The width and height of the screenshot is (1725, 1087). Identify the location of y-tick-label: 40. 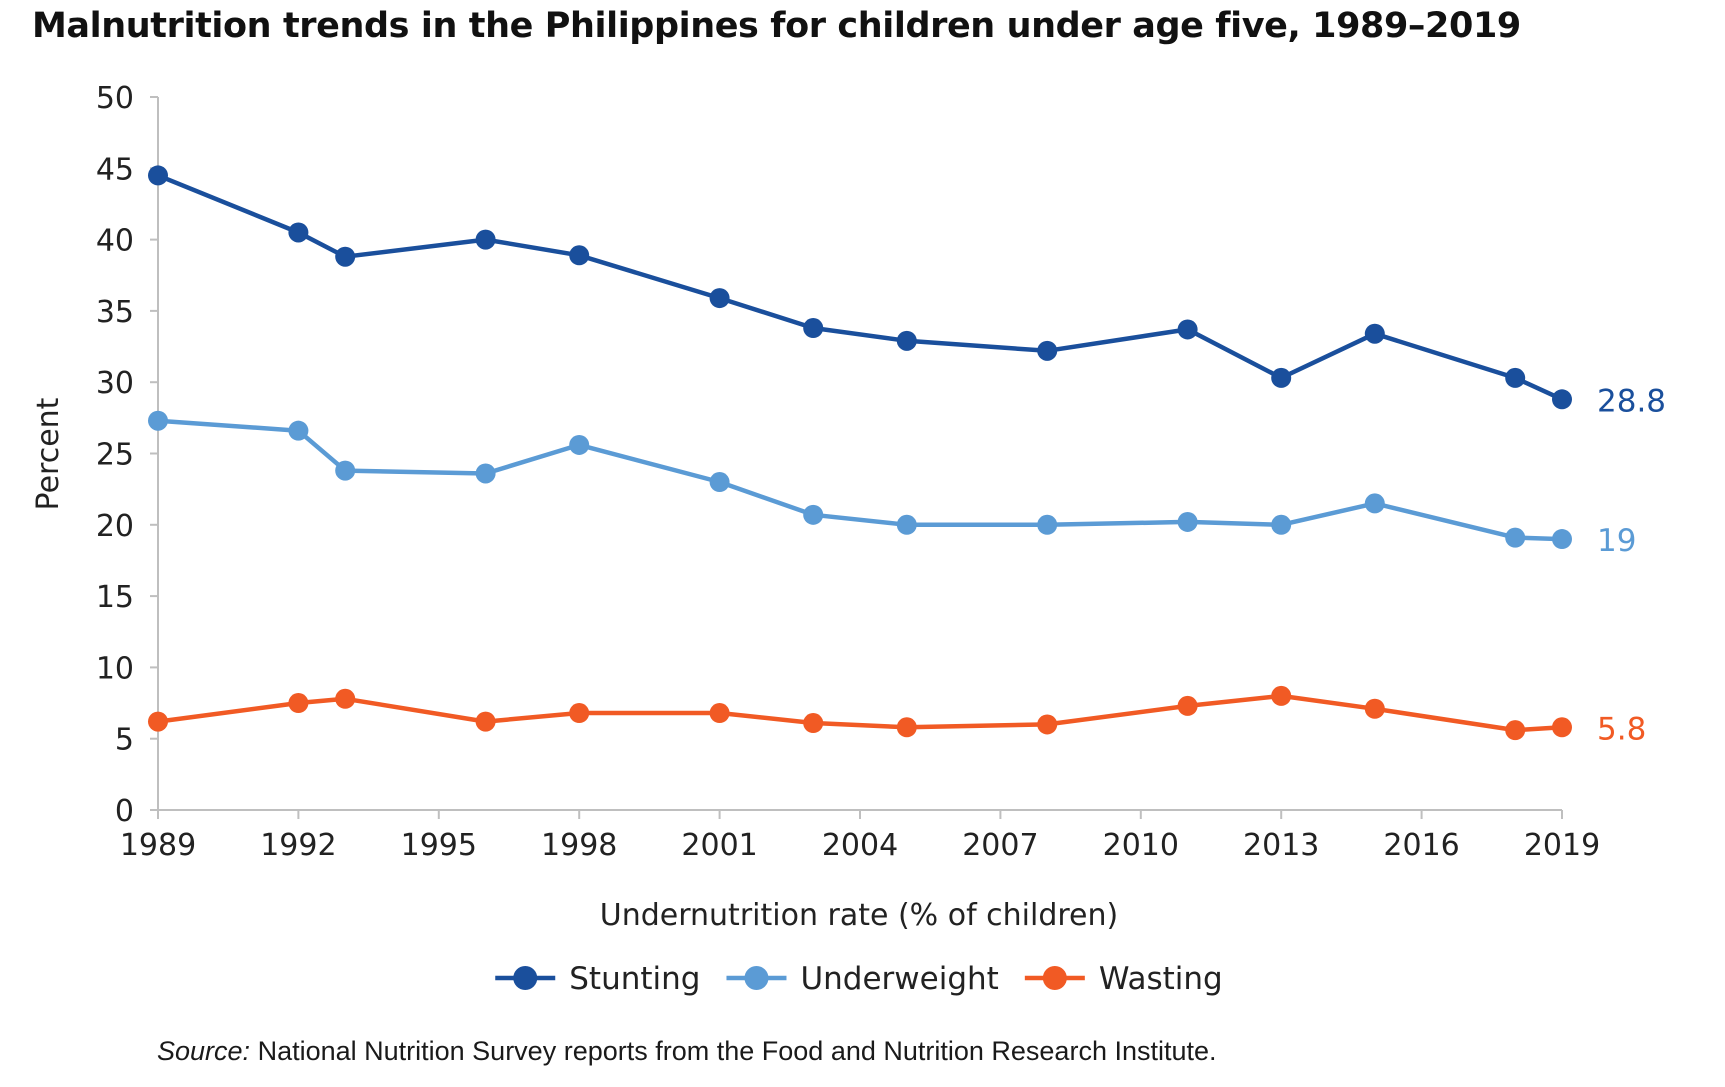
(115, 241).